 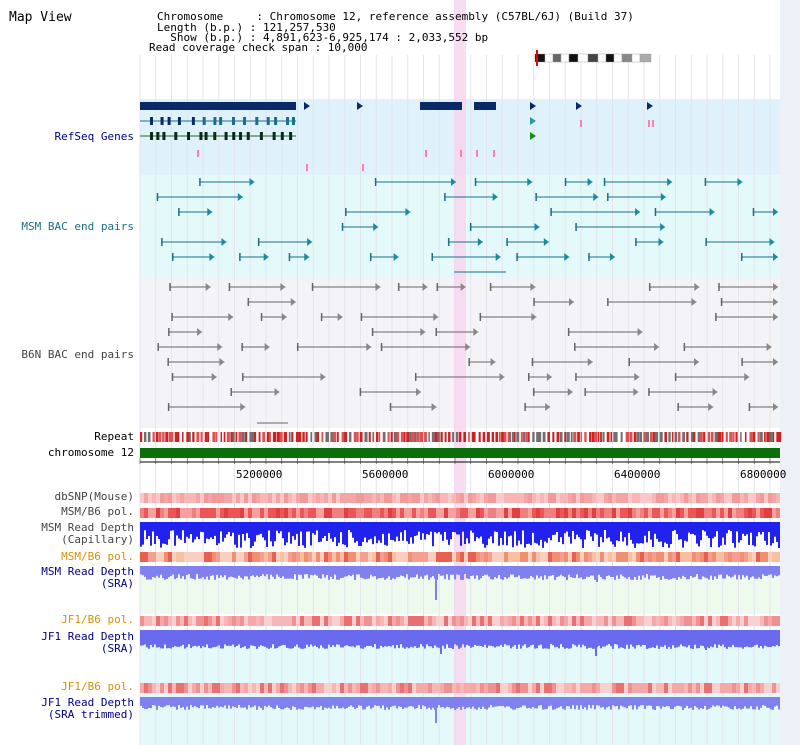 I want to click on b6n-bac-label: B6N BAC end pairs, so click(x=77, y=354).